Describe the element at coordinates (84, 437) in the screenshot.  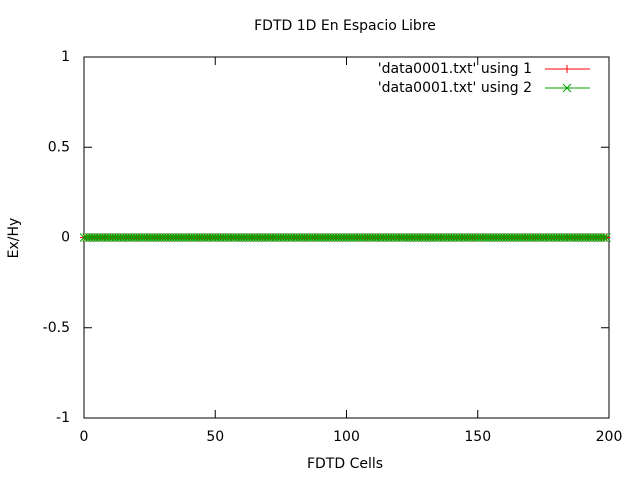
I see `x-tick-label: 0` at that location.